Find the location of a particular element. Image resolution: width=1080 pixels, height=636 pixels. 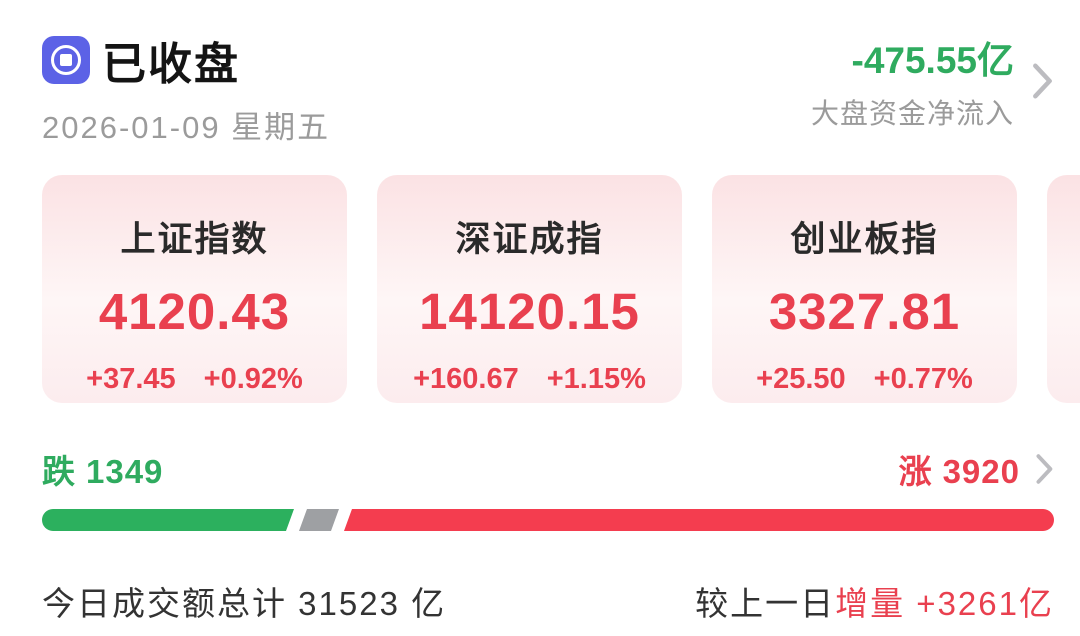

decliners-label: 跌 is located at coordinates (59, 471).